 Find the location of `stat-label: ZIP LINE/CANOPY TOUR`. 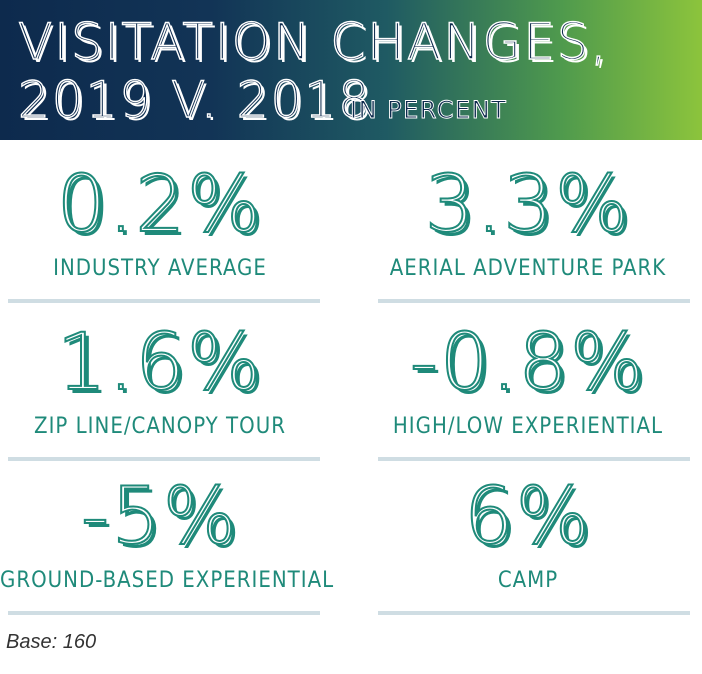

stat-label: ZIP LINE/CANOPY TOUR is located at coordinates (160, 426).